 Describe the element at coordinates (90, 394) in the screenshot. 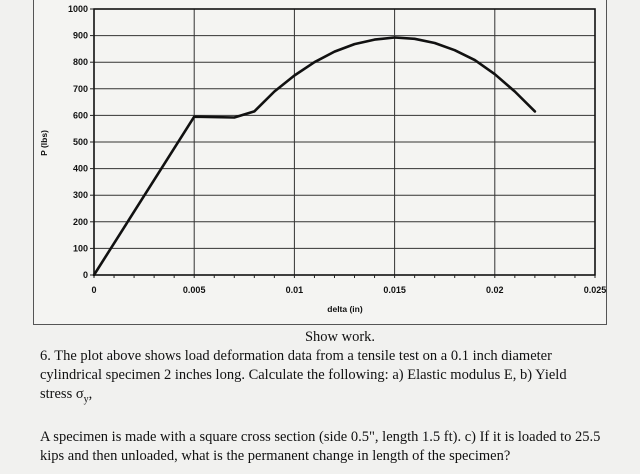

I see `stress-suffix: ,` at that location.